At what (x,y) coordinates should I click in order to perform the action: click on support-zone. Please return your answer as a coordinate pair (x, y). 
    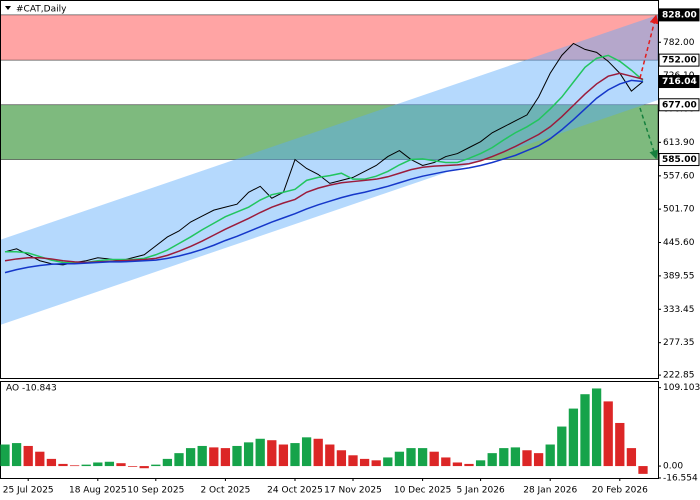
    Looking at the image, I should click on (329, 132).